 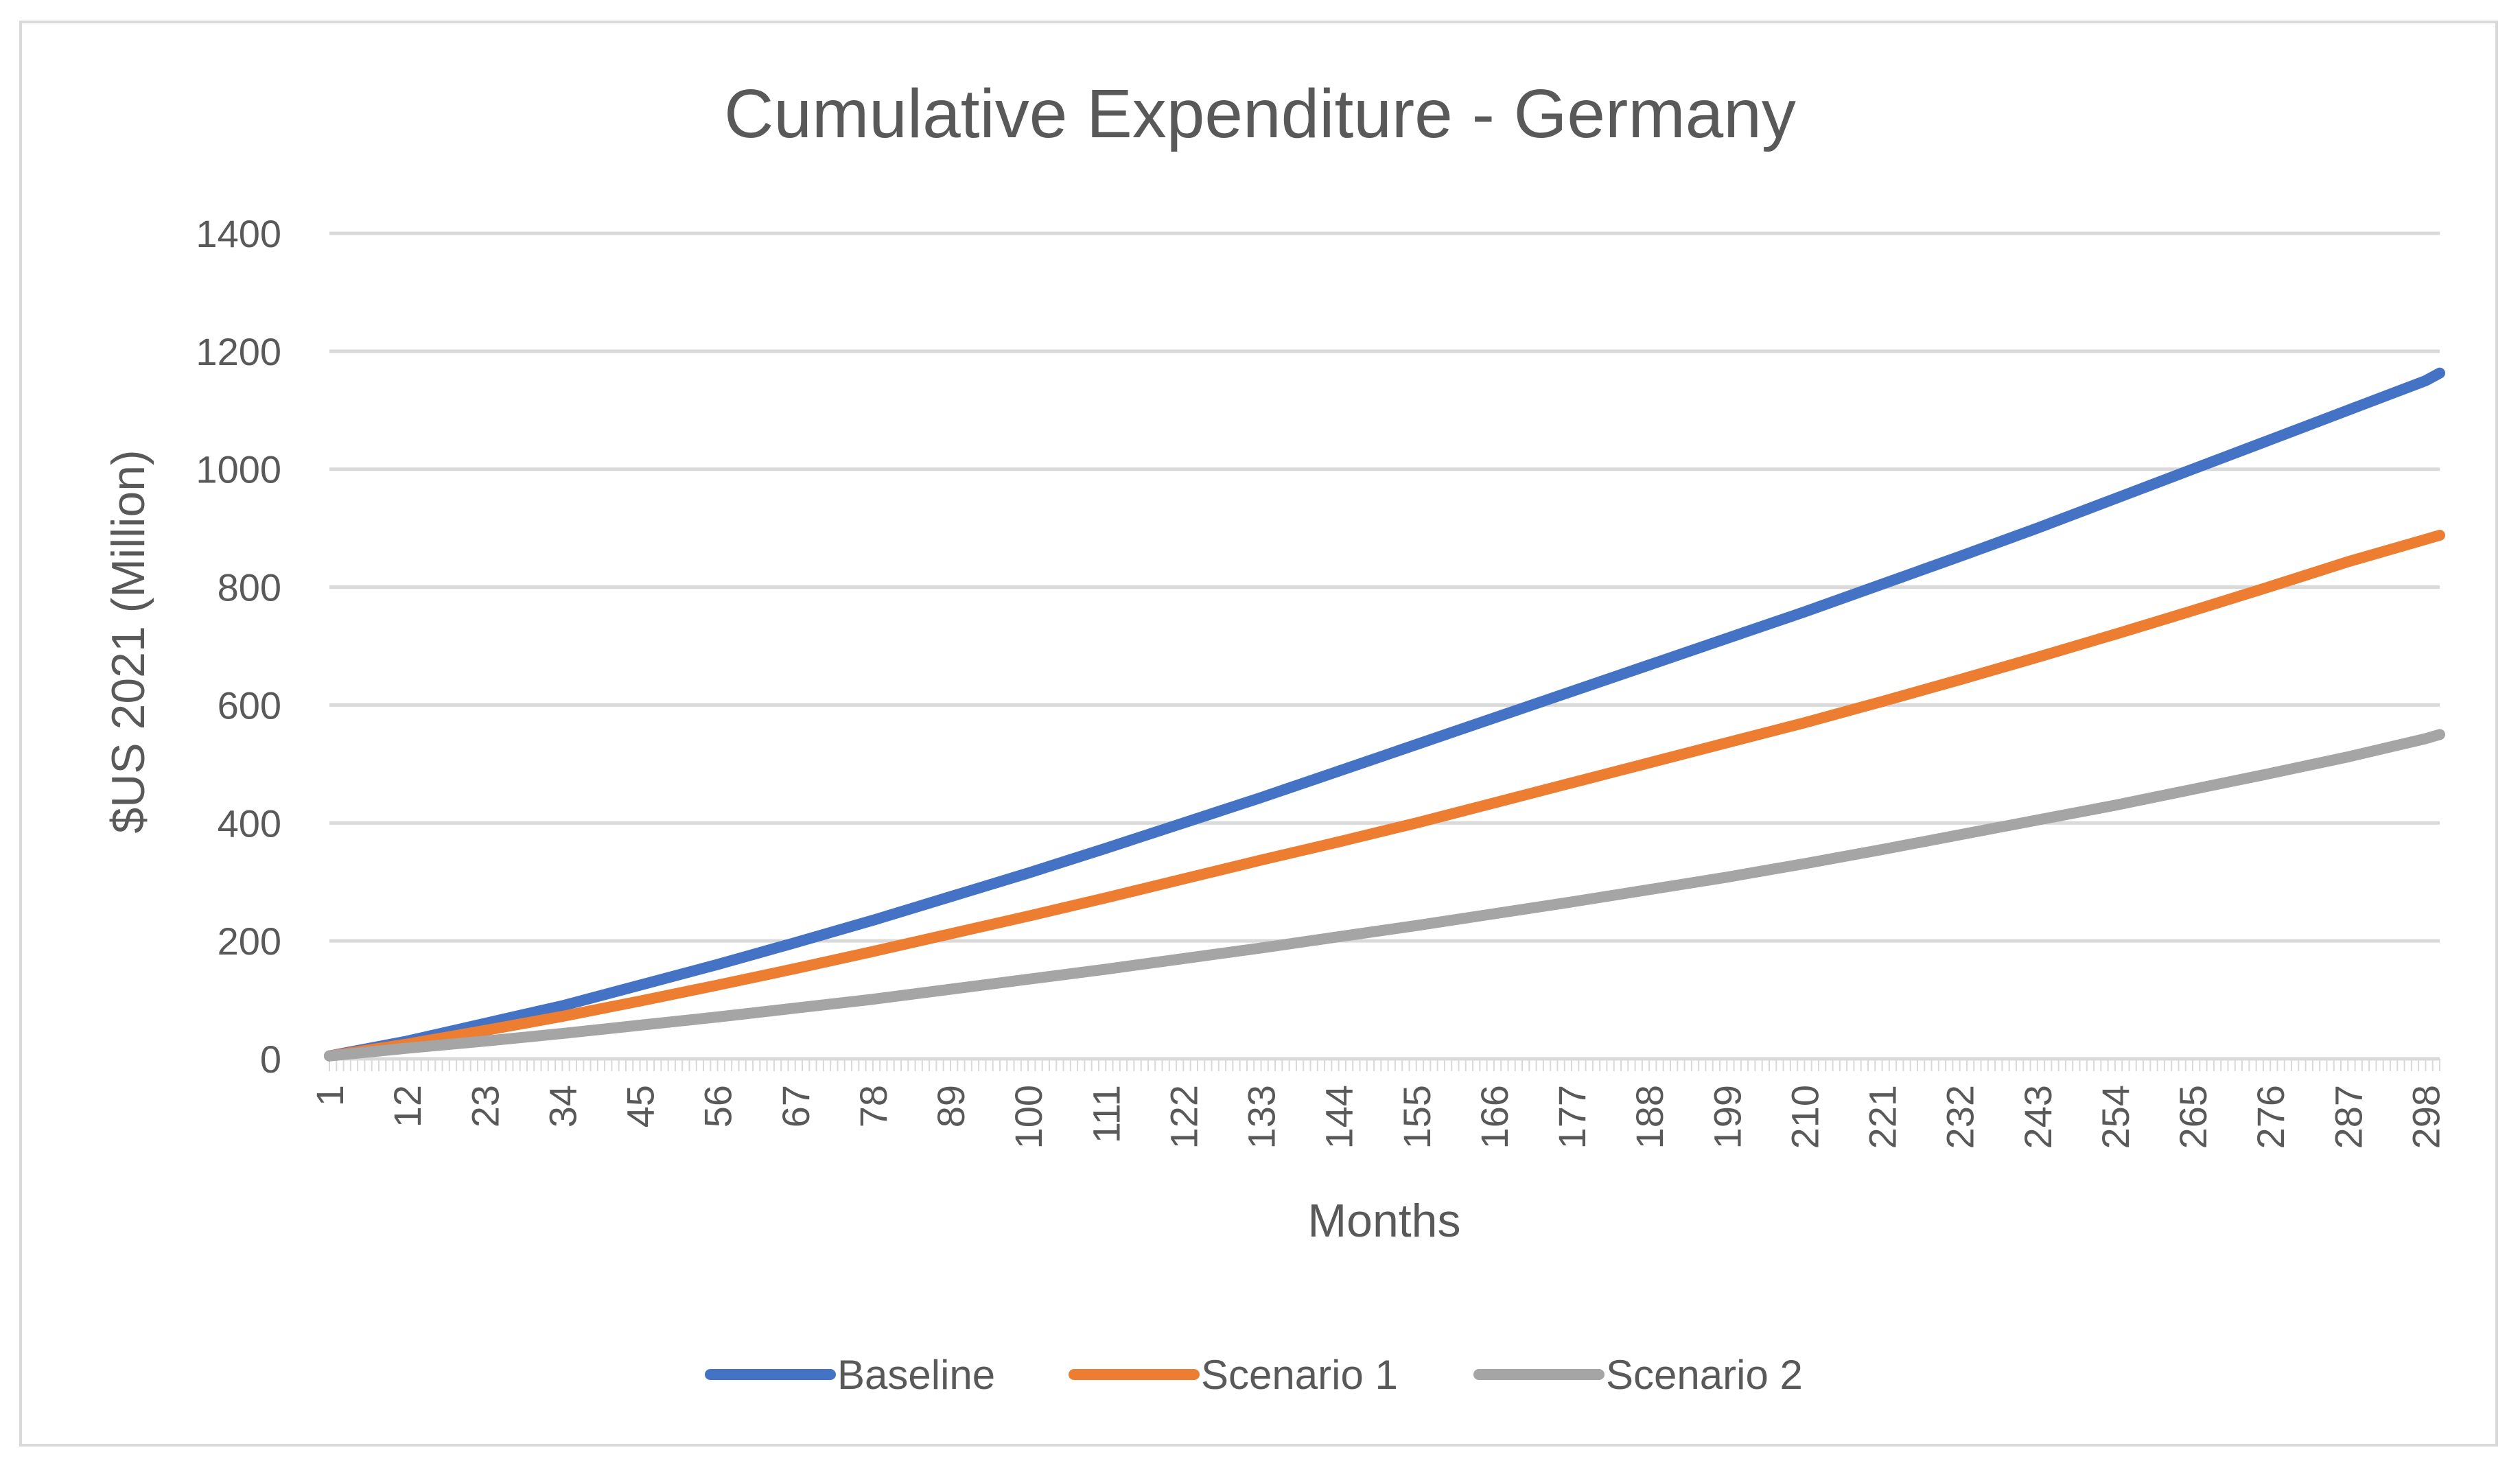 What do you see at coordinates (1299, 1375) in the screenshot?
I see `legend-label: Scenario 1` at bounding box center [1299, 1375].